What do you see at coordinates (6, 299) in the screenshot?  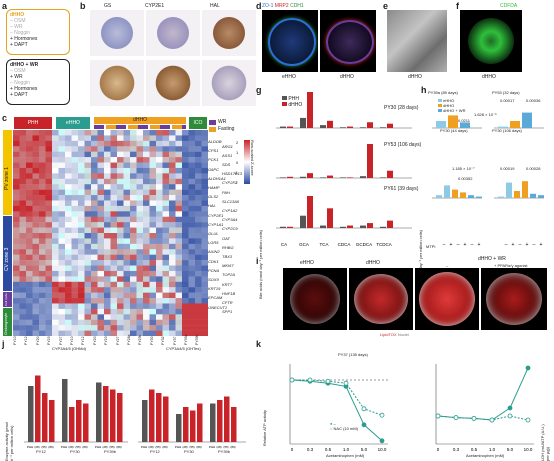 I see `row-group-label: Cell cycle` at bounding box center [6, 299].